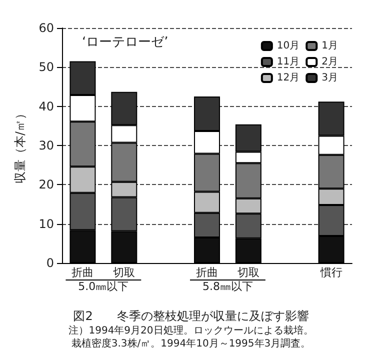 This screenshot has height=363, width=383. Describe the element at coordinates (125, 42) in the screenshot. I see `text: ‘ローテローゼ’` at that location.